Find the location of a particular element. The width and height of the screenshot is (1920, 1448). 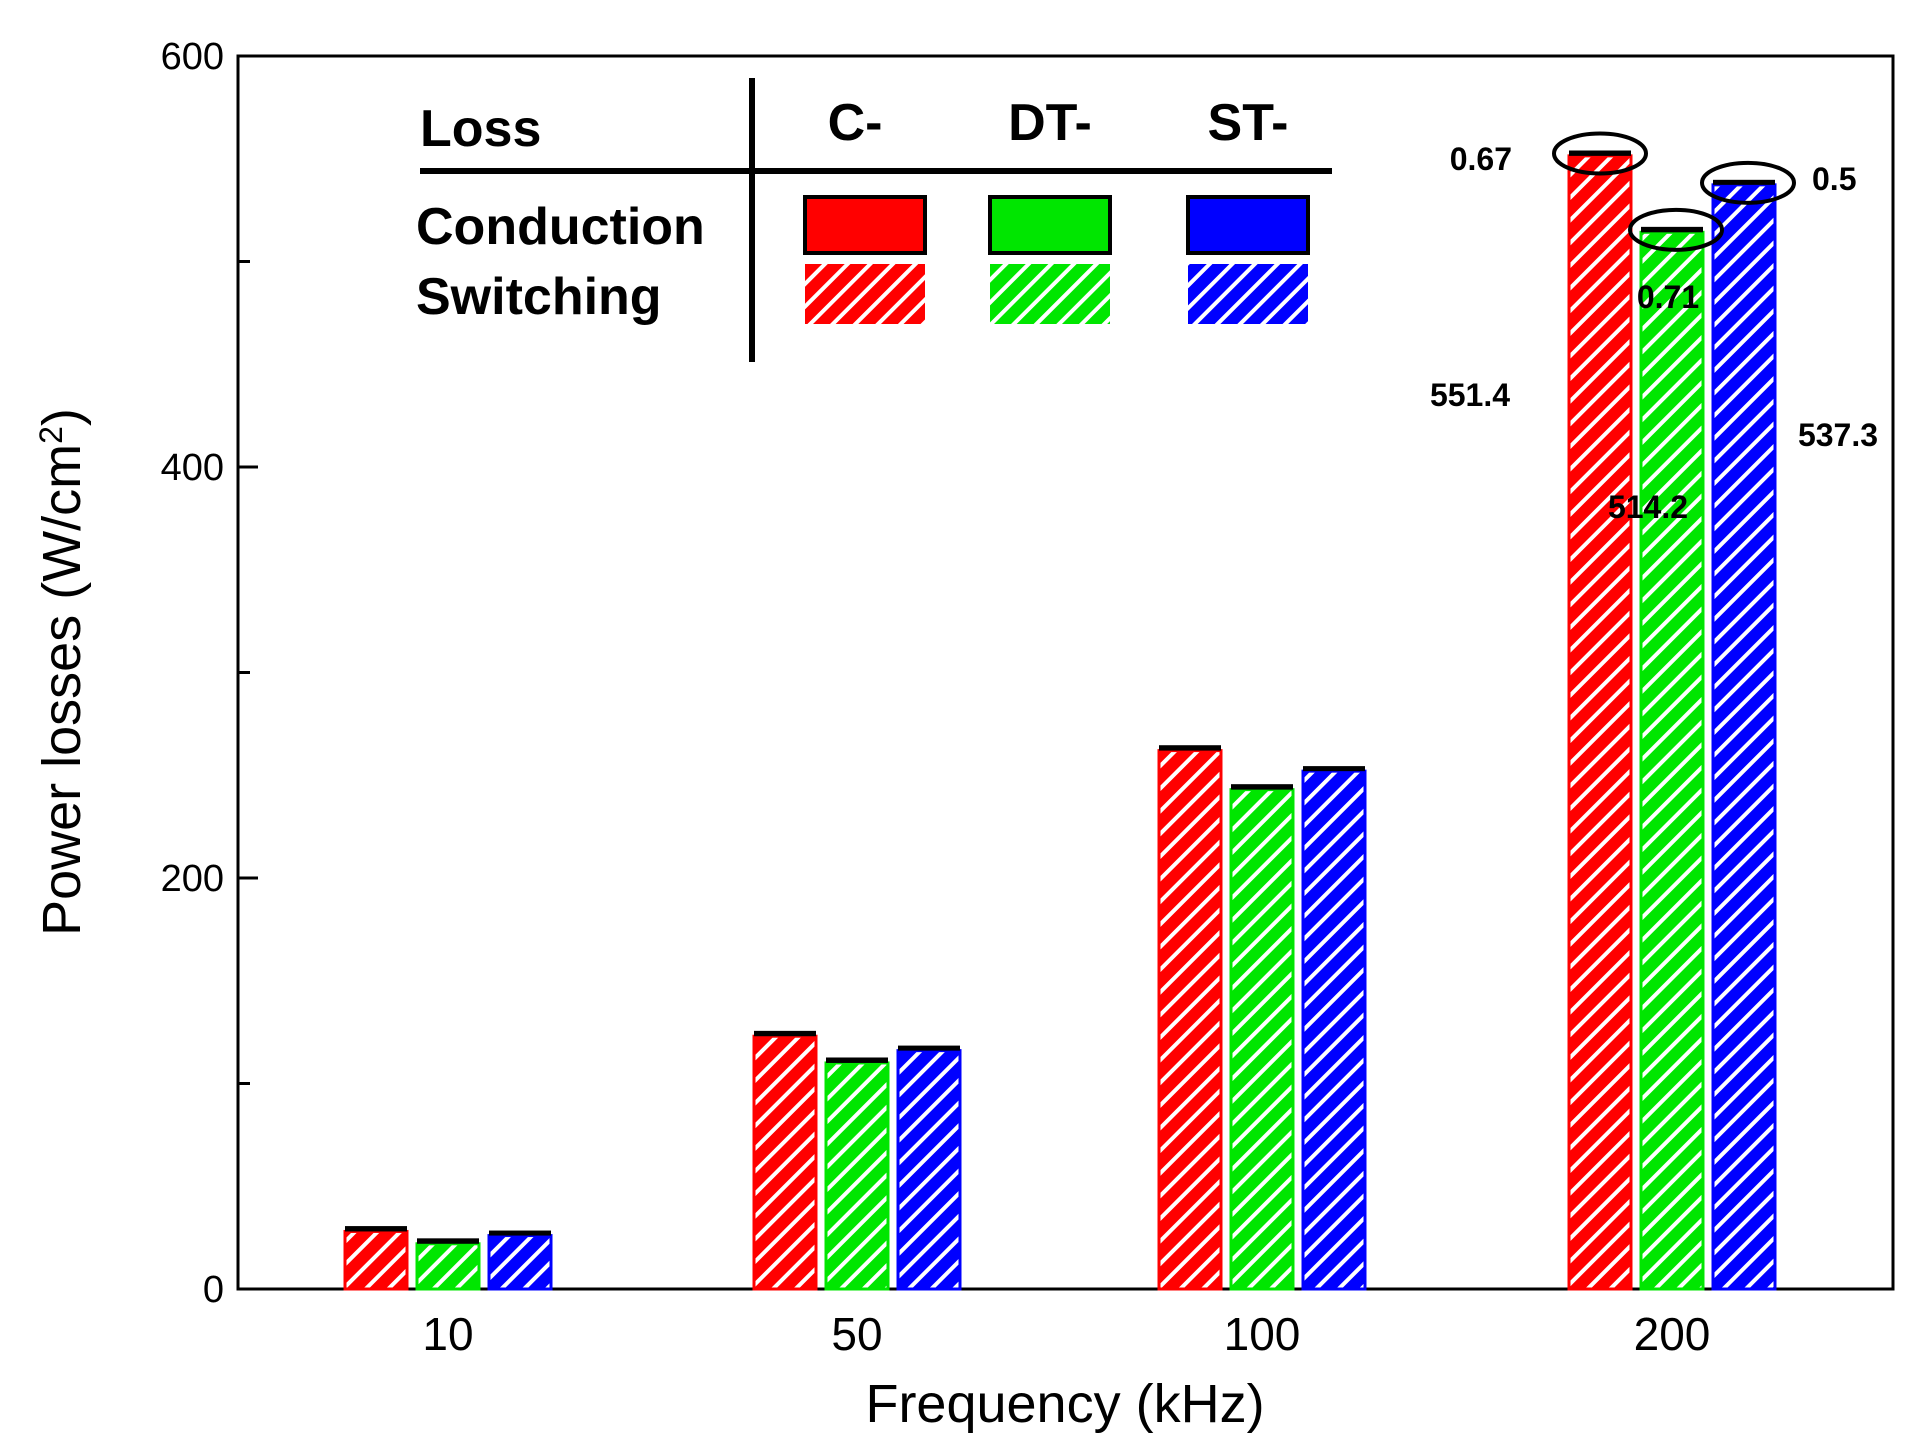

legend: Loss C- DT- ST- Conduction Switching is located at coordinates (874, 220).